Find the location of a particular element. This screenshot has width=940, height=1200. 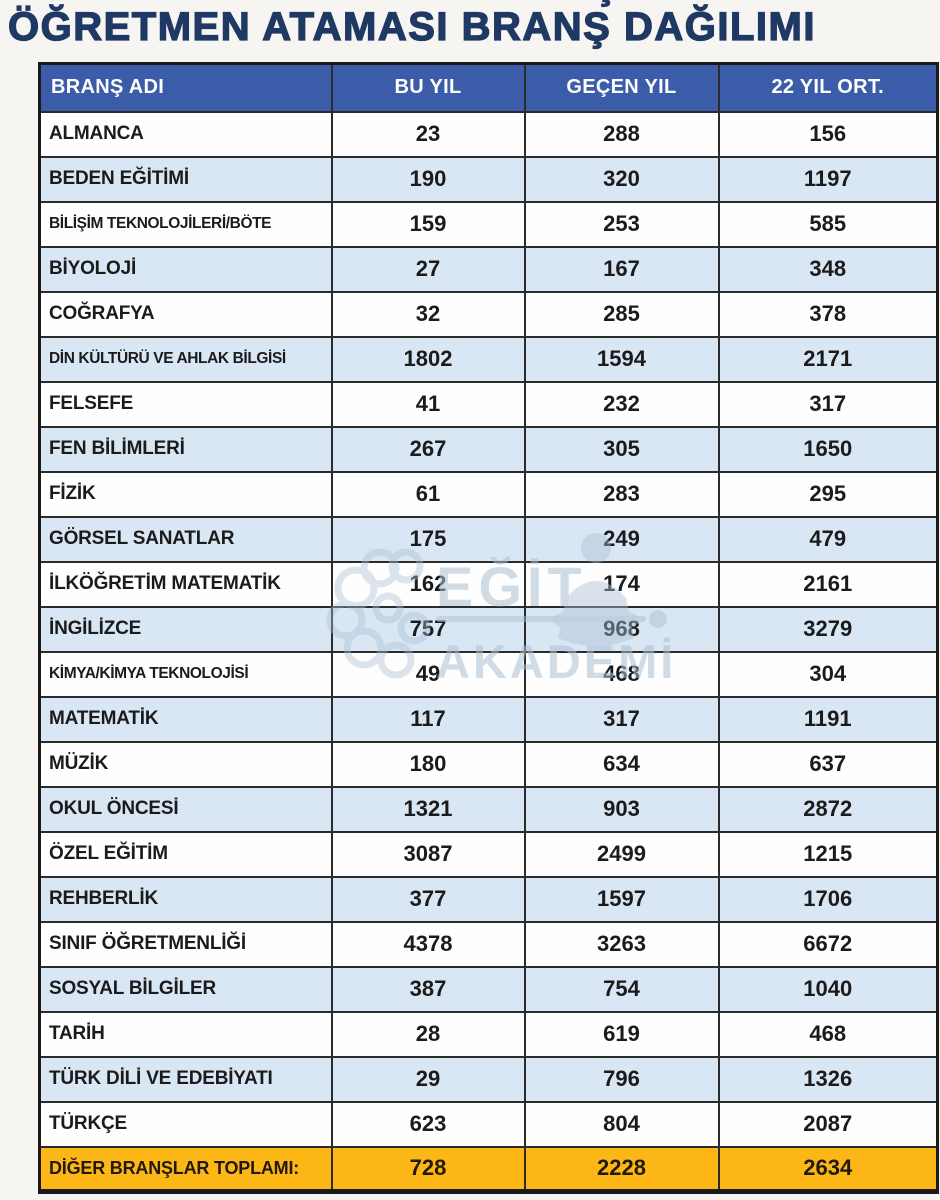

this-year-cell: 29 is located at coordinates (428, 1079).